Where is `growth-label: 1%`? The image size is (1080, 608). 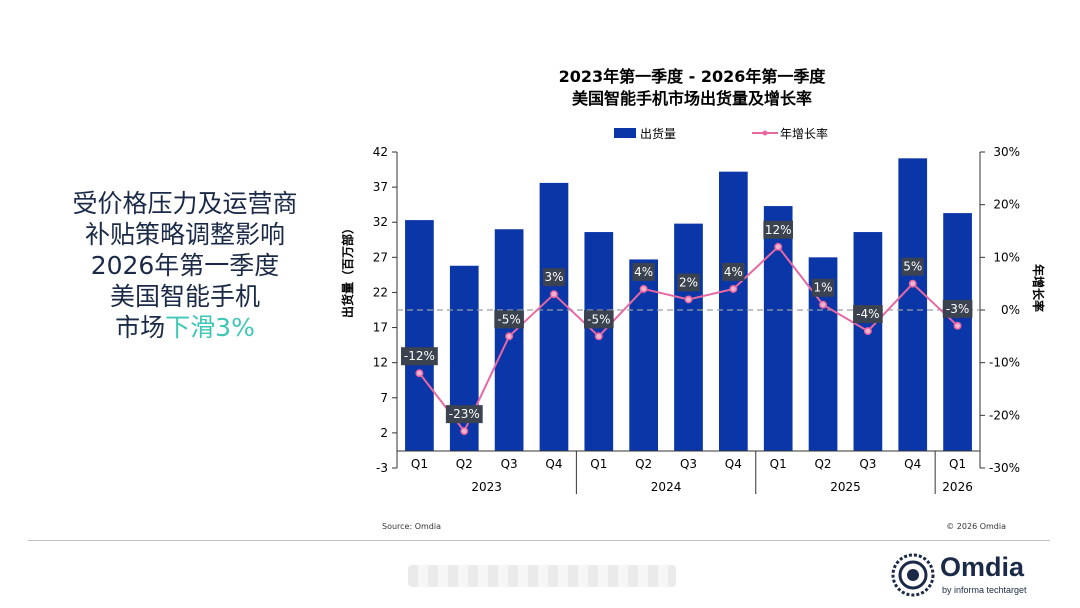
growth-label: 1% is located at coordinates (823, 288).